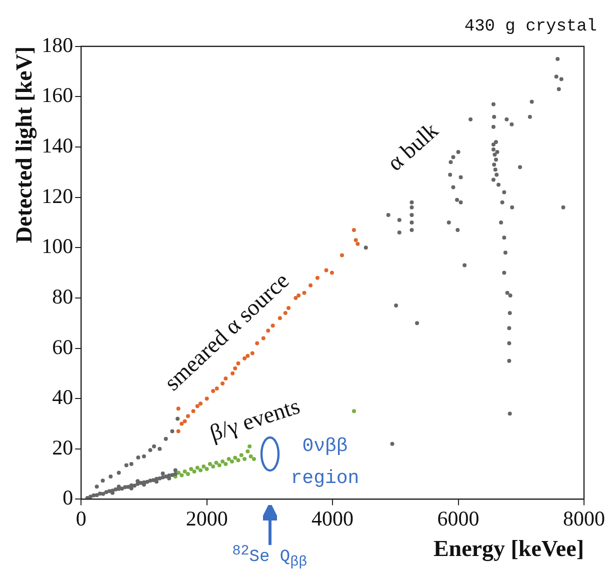  What do you see at coordinates (63, 296) in the screenshot?
I see `y-tick-label: 80` at bounding box center [63, 296].